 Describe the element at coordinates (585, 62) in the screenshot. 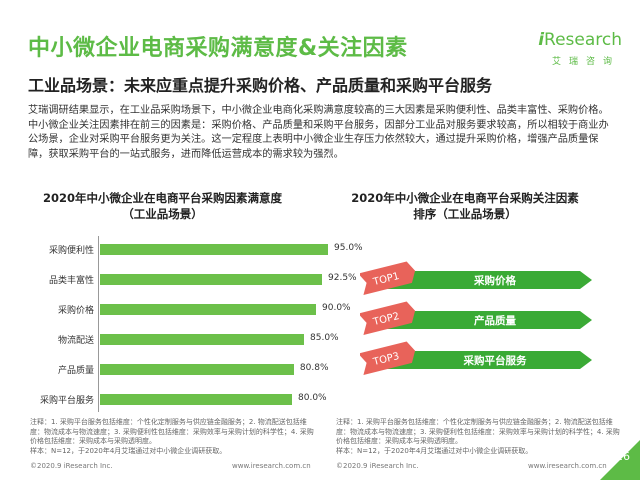

I see `brand-chinese-name: 艾瑞咨询` at that location.